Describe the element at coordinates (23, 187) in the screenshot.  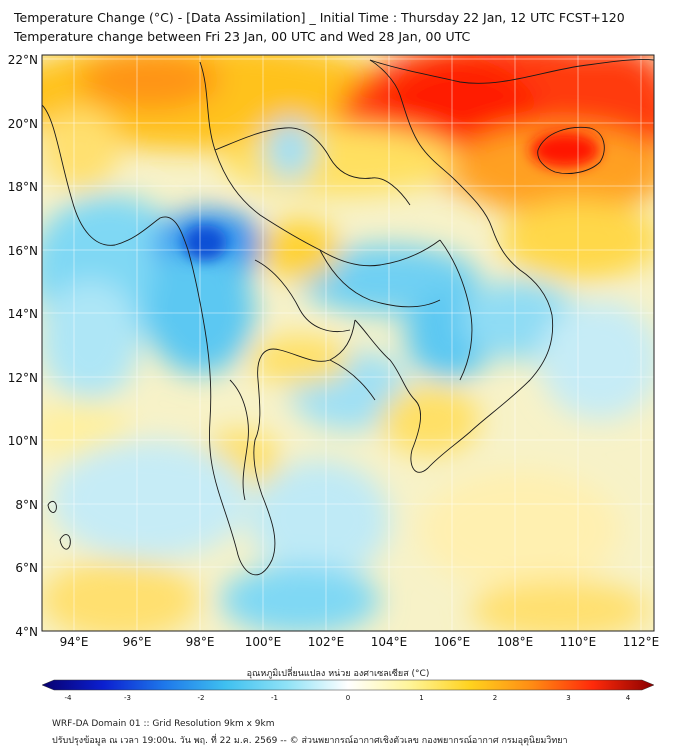
I see `lat-label: 18°N` at that location.